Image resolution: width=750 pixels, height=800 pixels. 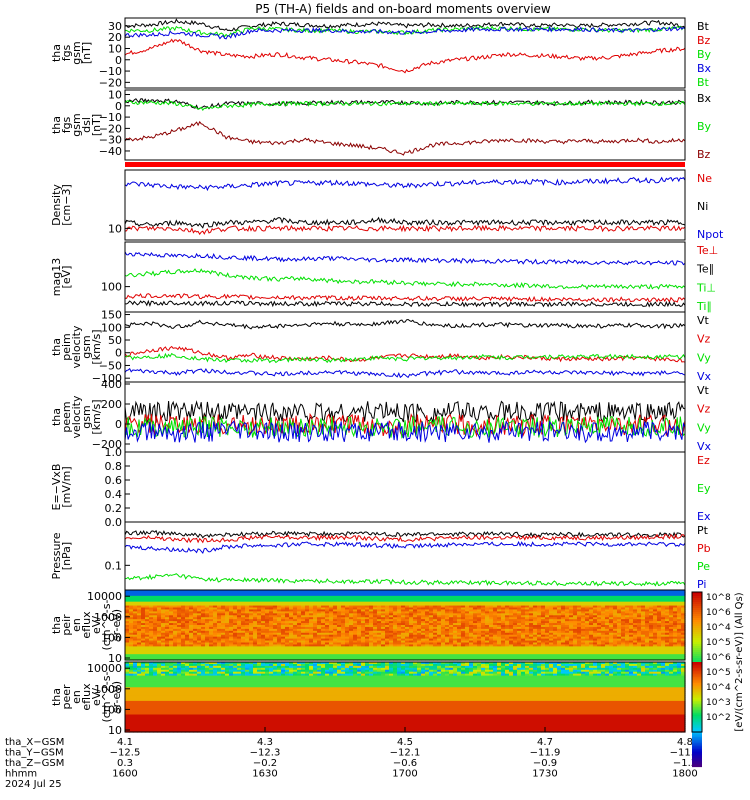 I want to click on series-line-Pb, so click(x=405, y=538).